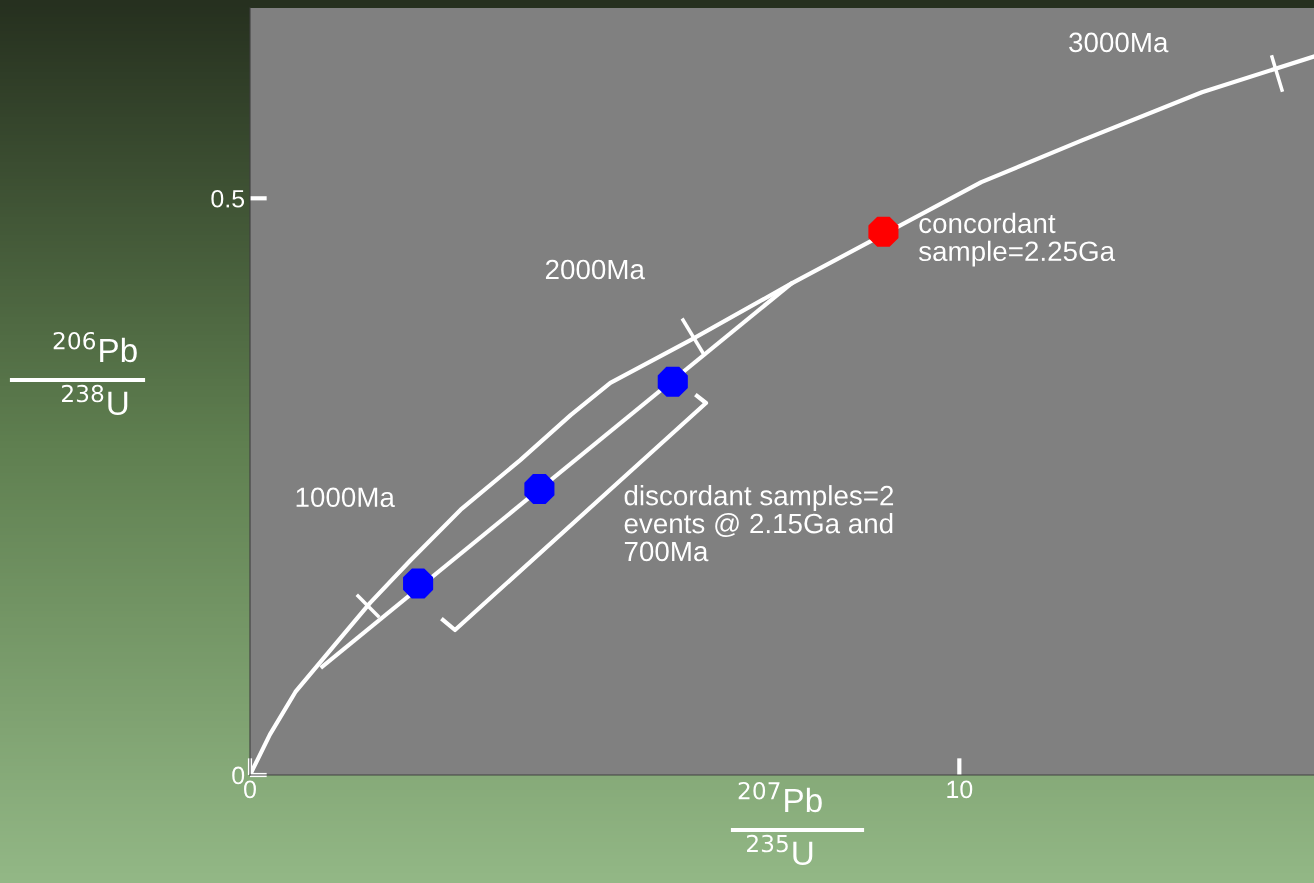 Image resolution: width=1314 pixels, height=883 pixels. I want to click on annotation: 1000Ma, so click(345, 497).